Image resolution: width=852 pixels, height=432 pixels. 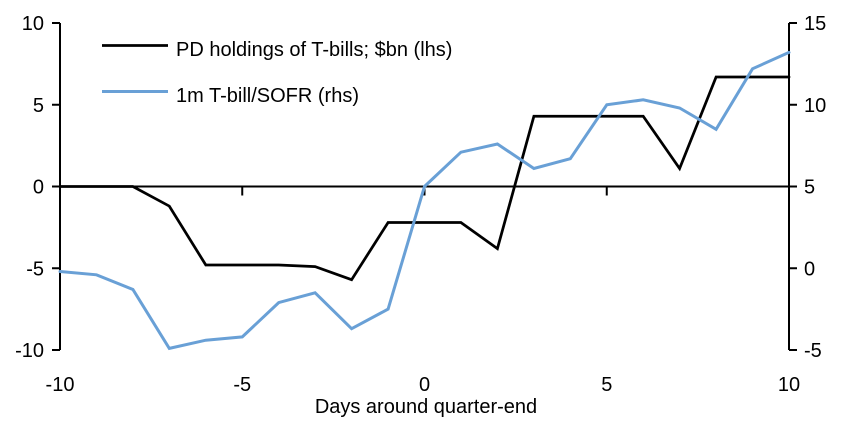 What do you see at coordinates (815, 106) in the screenshot?
I see `right-axis-tick-label: 10` at bounding box center [815, 106].